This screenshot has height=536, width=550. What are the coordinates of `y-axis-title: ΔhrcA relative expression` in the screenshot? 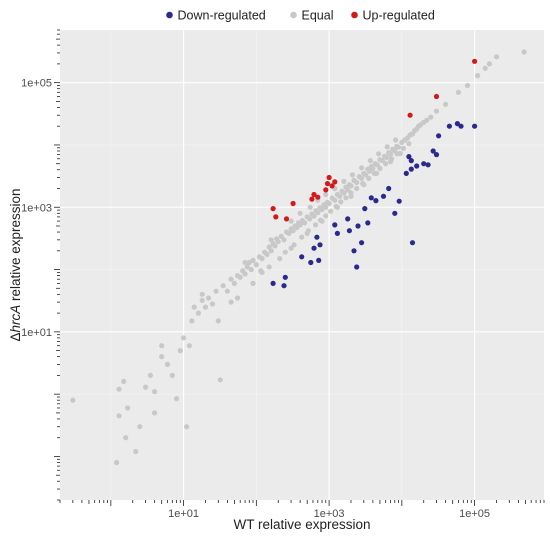 It's located at (15, 264).